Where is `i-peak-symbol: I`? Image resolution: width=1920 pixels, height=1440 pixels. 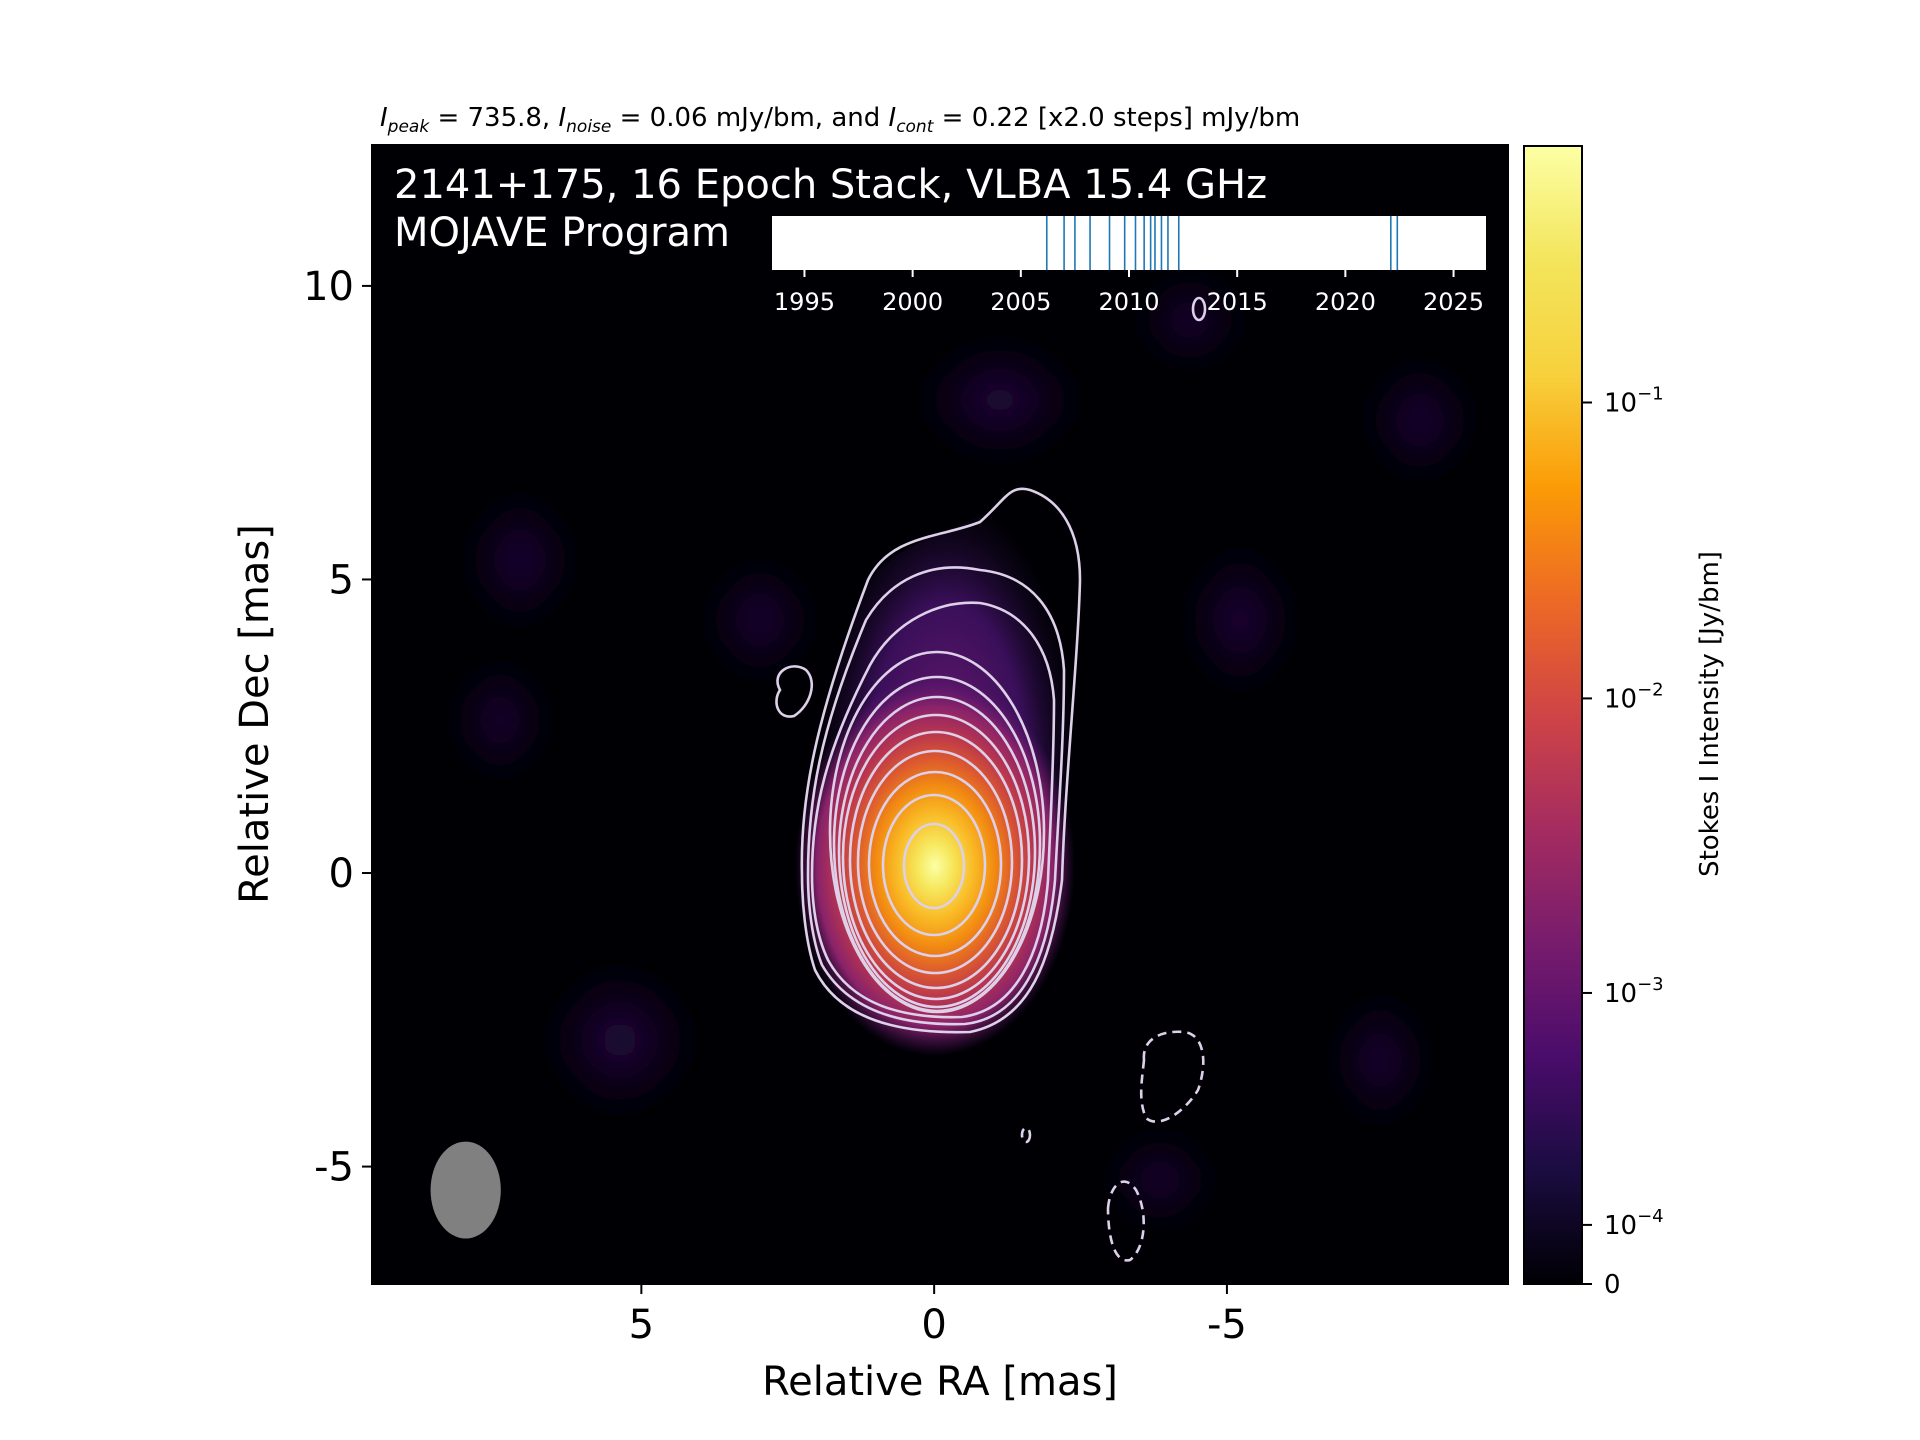 i-peak-symbol: I is located at coordinates (384, 118).